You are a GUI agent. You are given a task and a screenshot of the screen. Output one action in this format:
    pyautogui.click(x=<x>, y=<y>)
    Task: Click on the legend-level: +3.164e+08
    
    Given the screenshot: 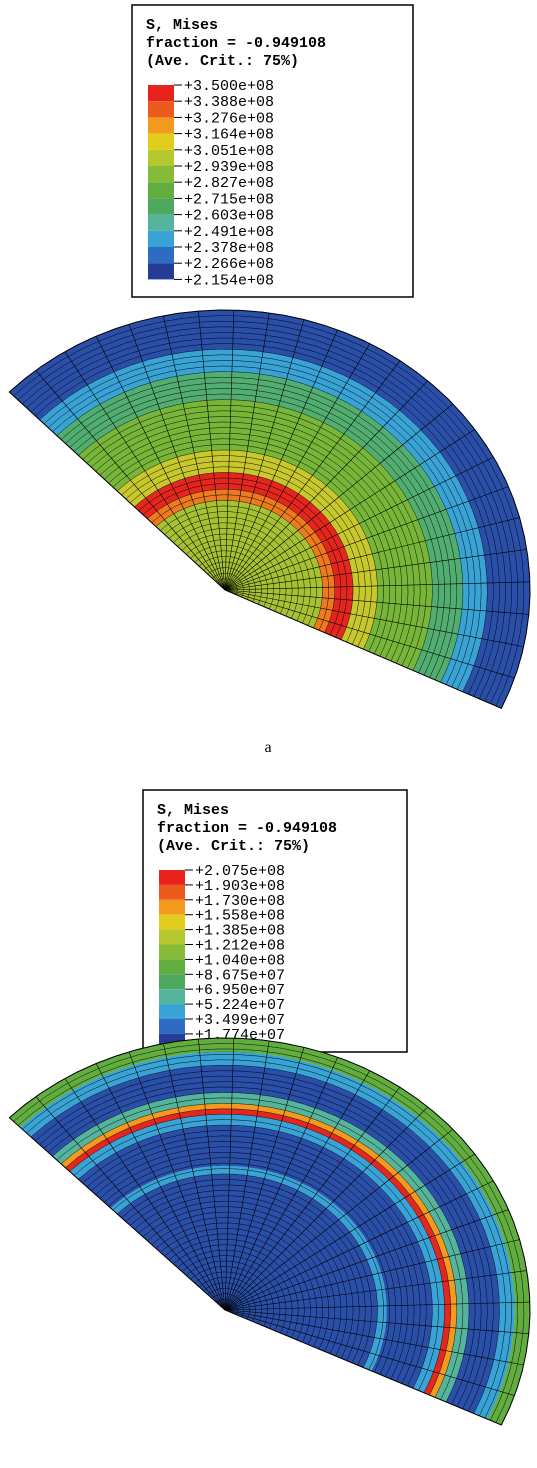 What is the action you would take?
    pyautogui.click(x=229, y=135)
    